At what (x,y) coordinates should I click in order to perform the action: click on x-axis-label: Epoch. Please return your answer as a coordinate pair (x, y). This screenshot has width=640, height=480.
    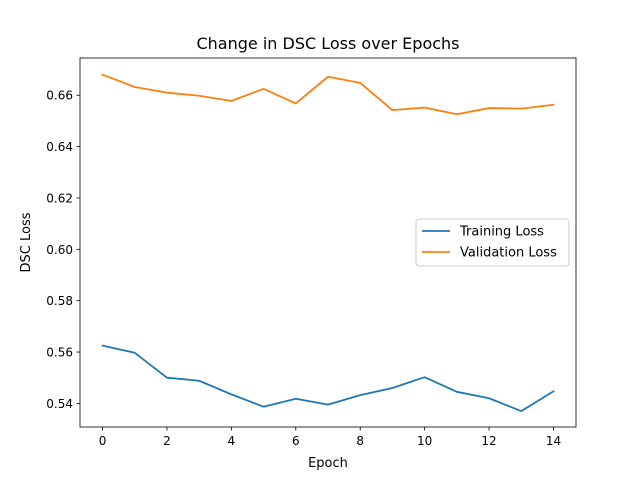
    Looking at the image, I should click on (328, 463).